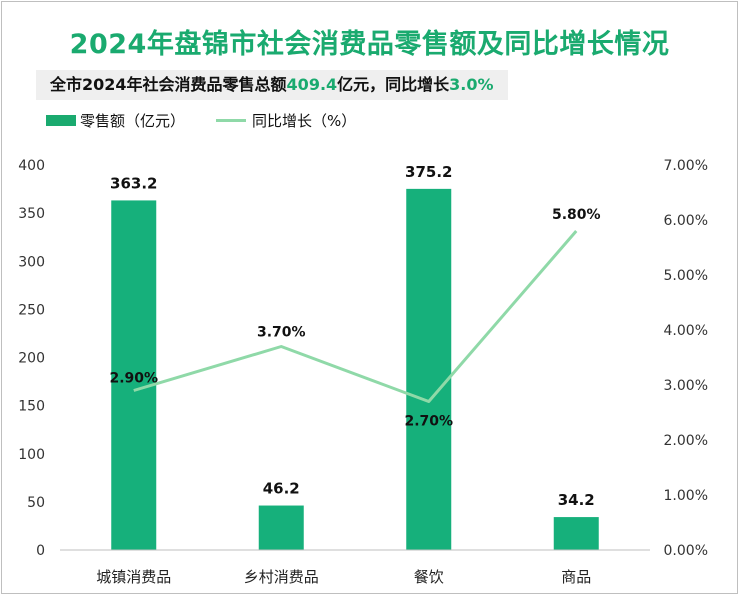 Image resolution: width=741 pixels, height=598 pixels. What do you see at coordinates (133, 577) in the screenshot?
I see `x-axis-category-label: 城镇消费品` at bounding box center [133, 577].